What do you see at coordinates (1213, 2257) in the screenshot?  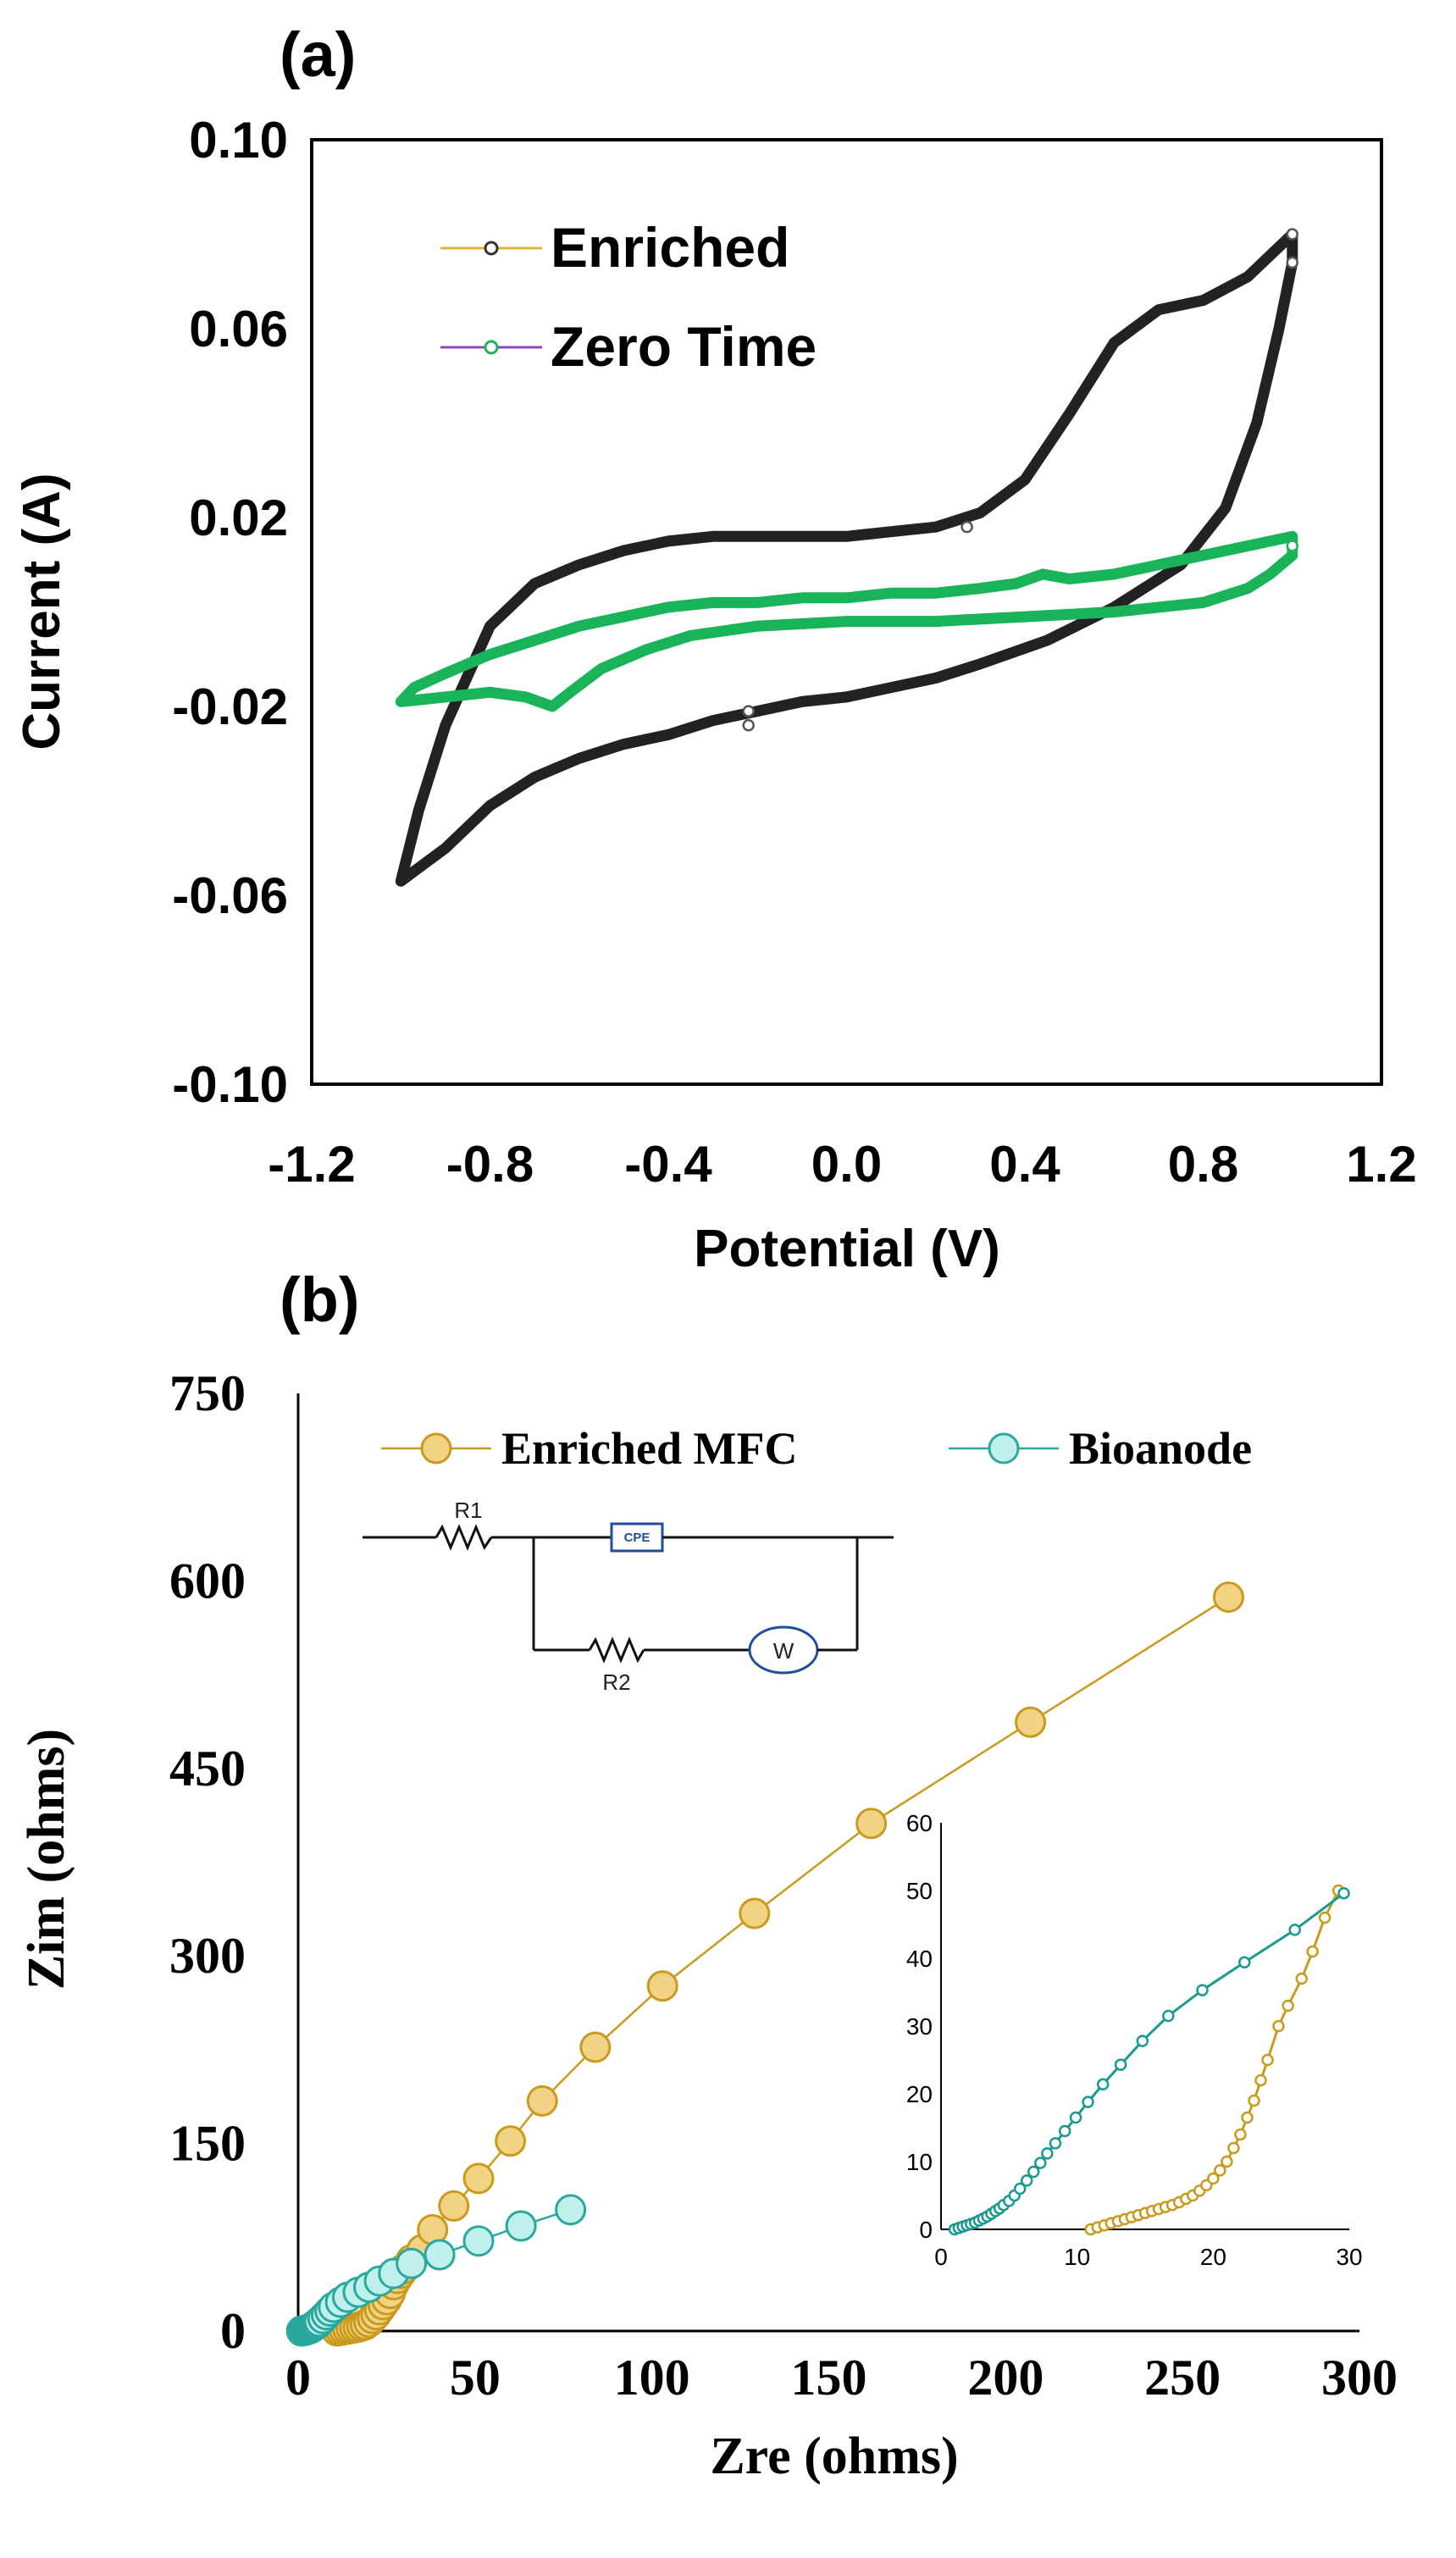 I see `inset-x-tick-label: 20` at bounding box center [1213, 2257].